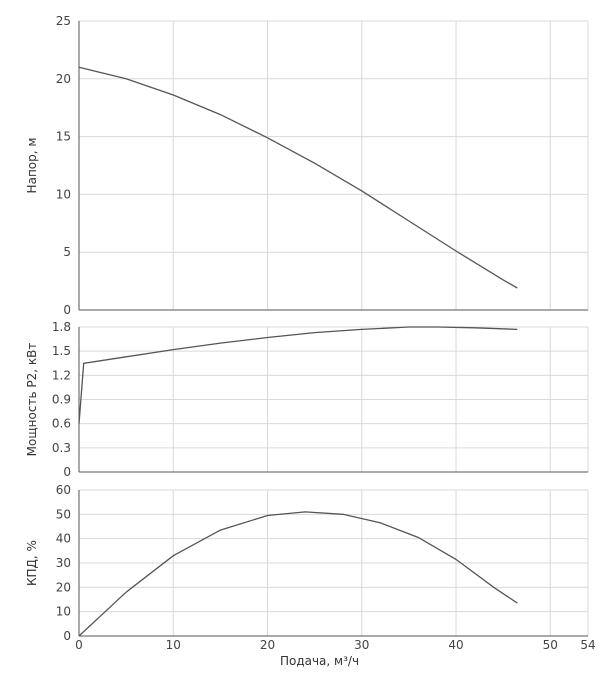  Describe the element at coordinates (67, 636) in the screenshot. I see `y-tick-label-efficiency: 0` at that location.